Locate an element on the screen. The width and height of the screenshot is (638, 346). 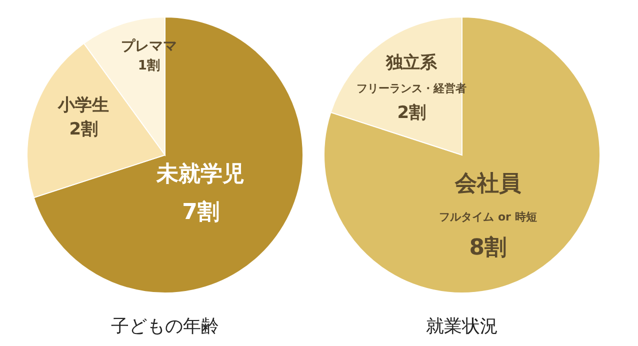
text: 就業状況 is located at coordinates (462, 326).